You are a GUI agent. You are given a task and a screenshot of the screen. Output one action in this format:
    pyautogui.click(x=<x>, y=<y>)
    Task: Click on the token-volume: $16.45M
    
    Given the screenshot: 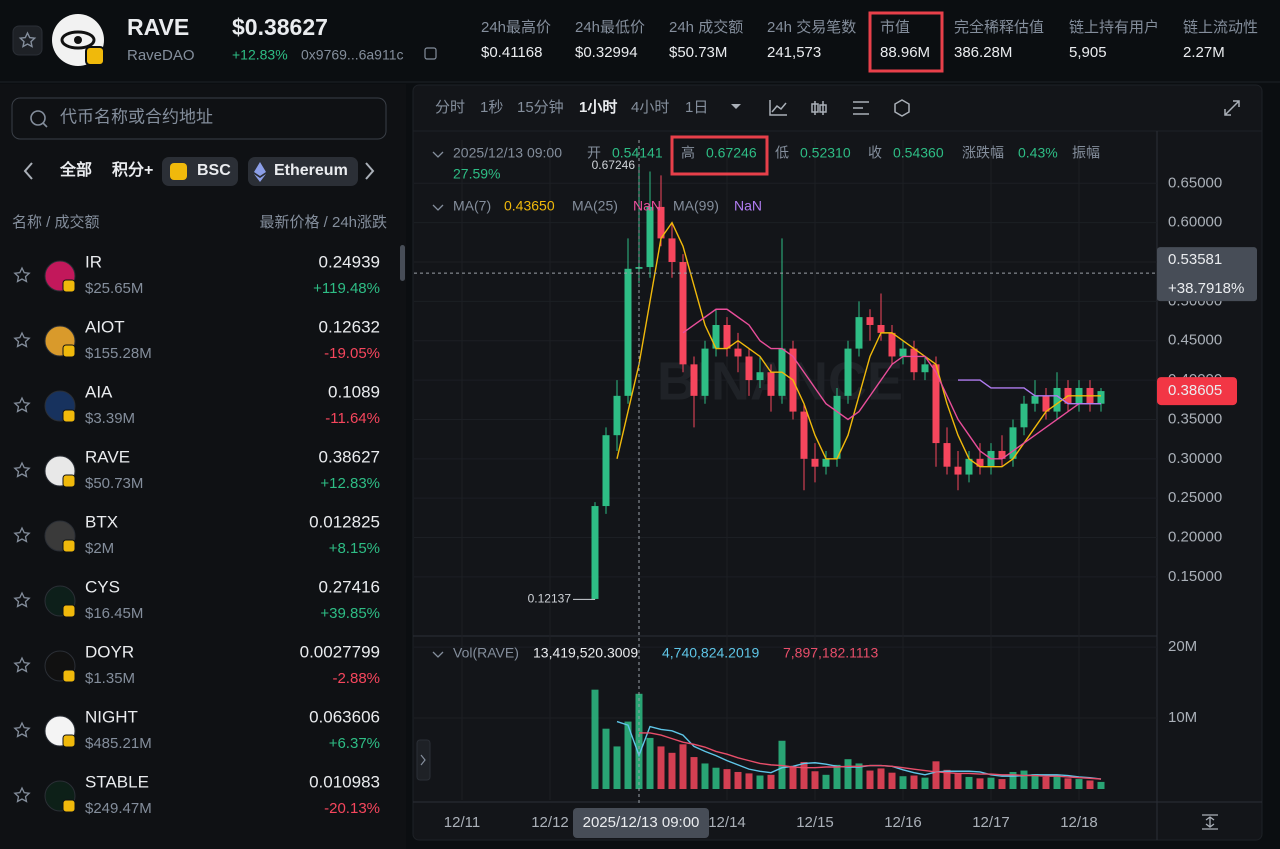 What is the action you would take?
    pyautogui.click(x=114, y=613)
    